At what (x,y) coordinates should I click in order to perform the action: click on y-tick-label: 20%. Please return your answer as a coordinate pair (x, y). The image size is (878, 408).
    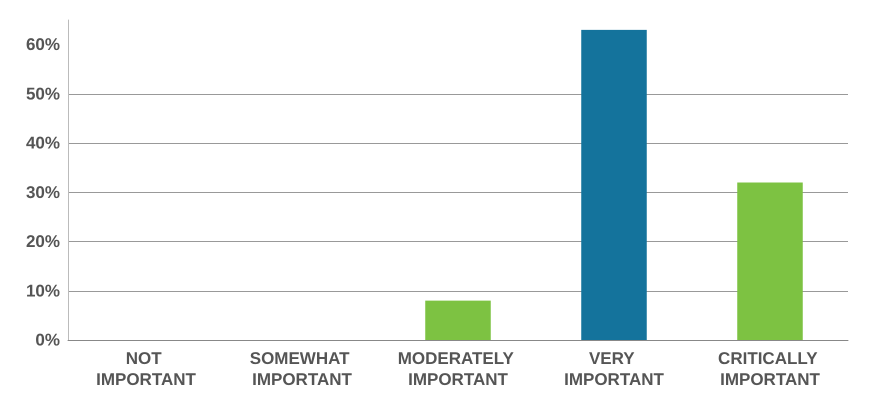
    Looking at the image, I should click on (43, 242).